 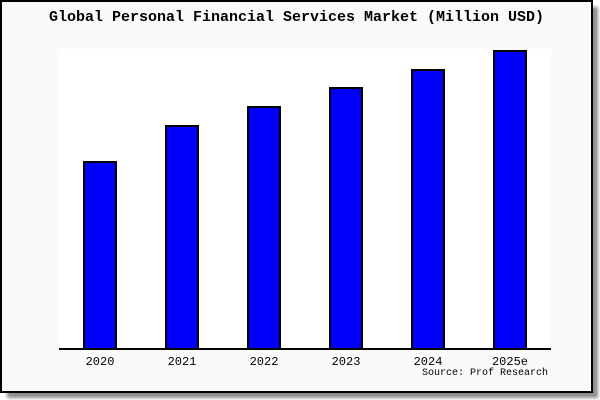 I want to click on bar-slot-2021, so click(x=182, y=198).